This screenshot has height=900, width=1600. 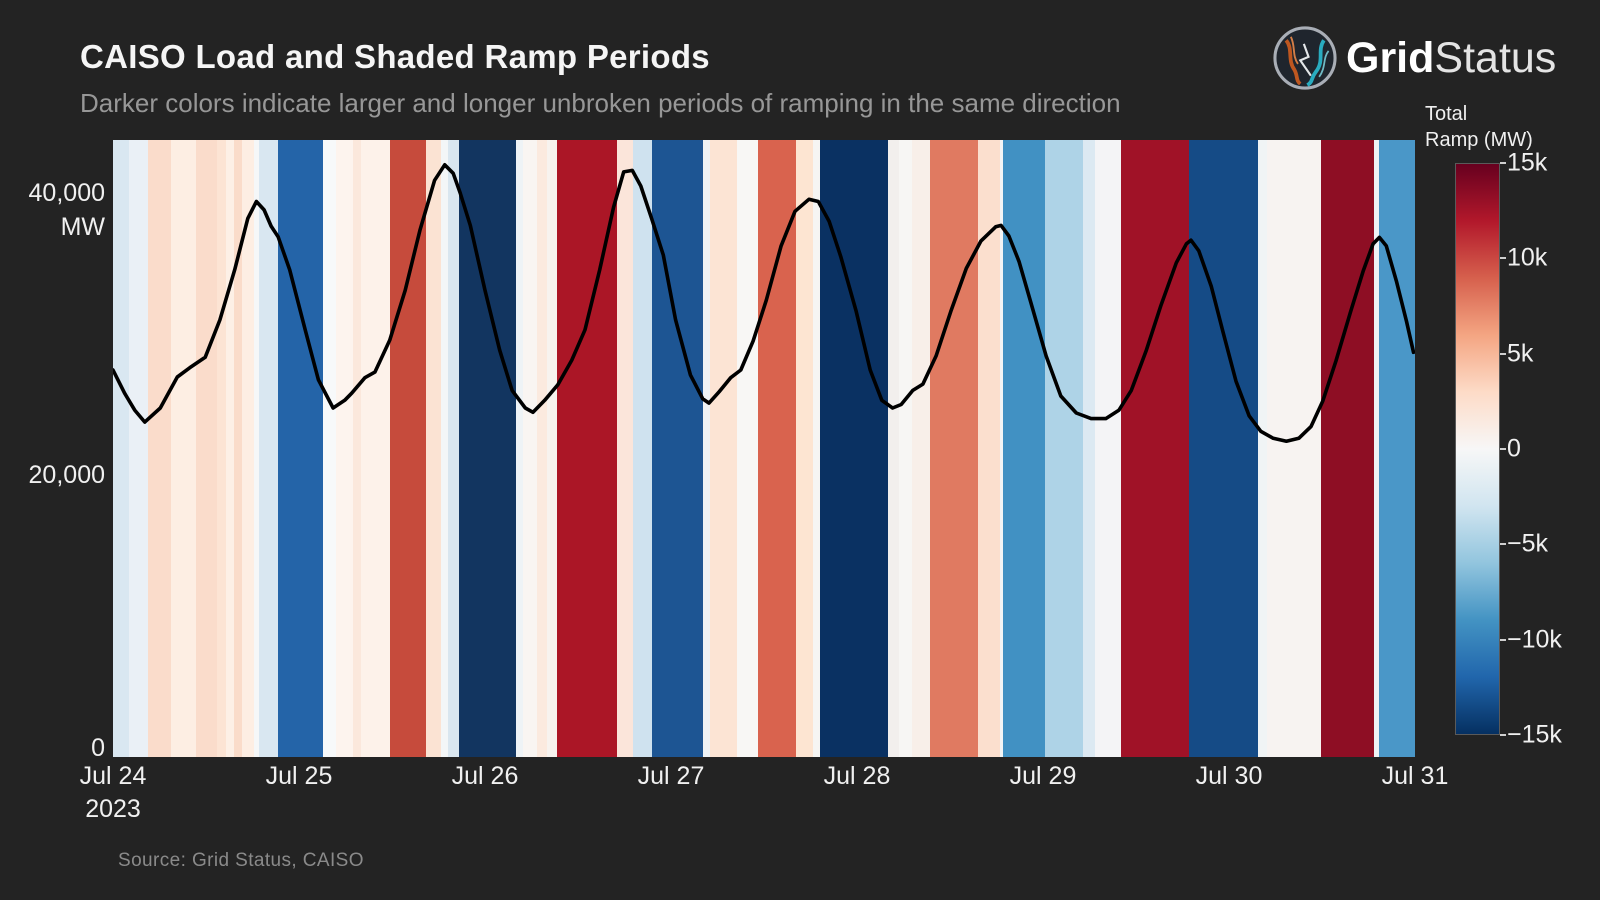 I want to click on y-tick-label: 20,000, so click(x=66, y=475).